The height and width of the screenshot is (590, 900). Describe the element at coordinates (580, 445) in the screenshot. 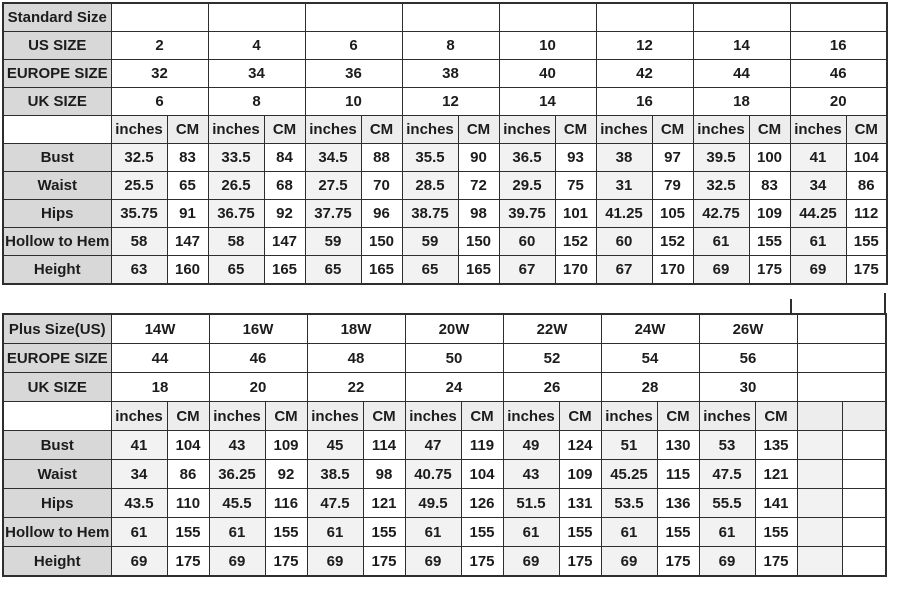

I see `measurement-value-cell: 124` at that location.